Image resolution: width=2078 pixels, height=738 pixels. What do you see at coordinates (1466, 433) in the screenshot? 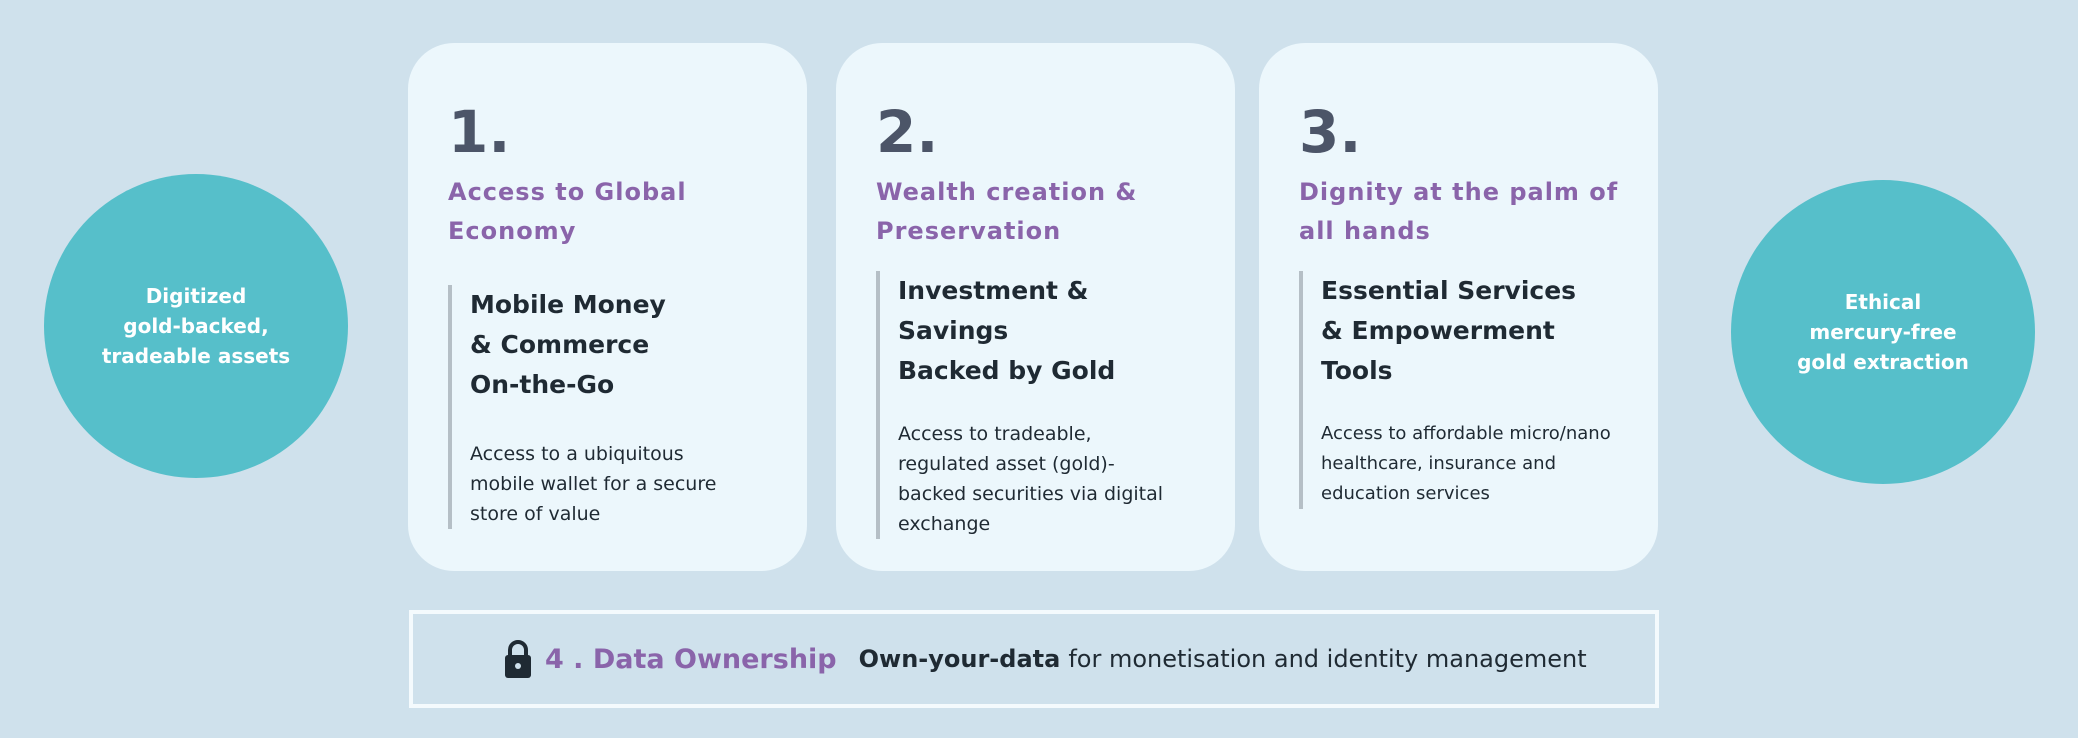
I see `card-body-line: Access to affordable micro/nano` at bounding box center [1466, 433].